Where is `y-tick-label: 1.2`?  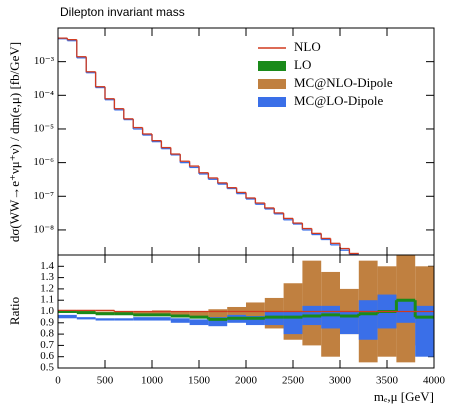
y-tick-label: 1.2 is located at coordinates (47, 288).